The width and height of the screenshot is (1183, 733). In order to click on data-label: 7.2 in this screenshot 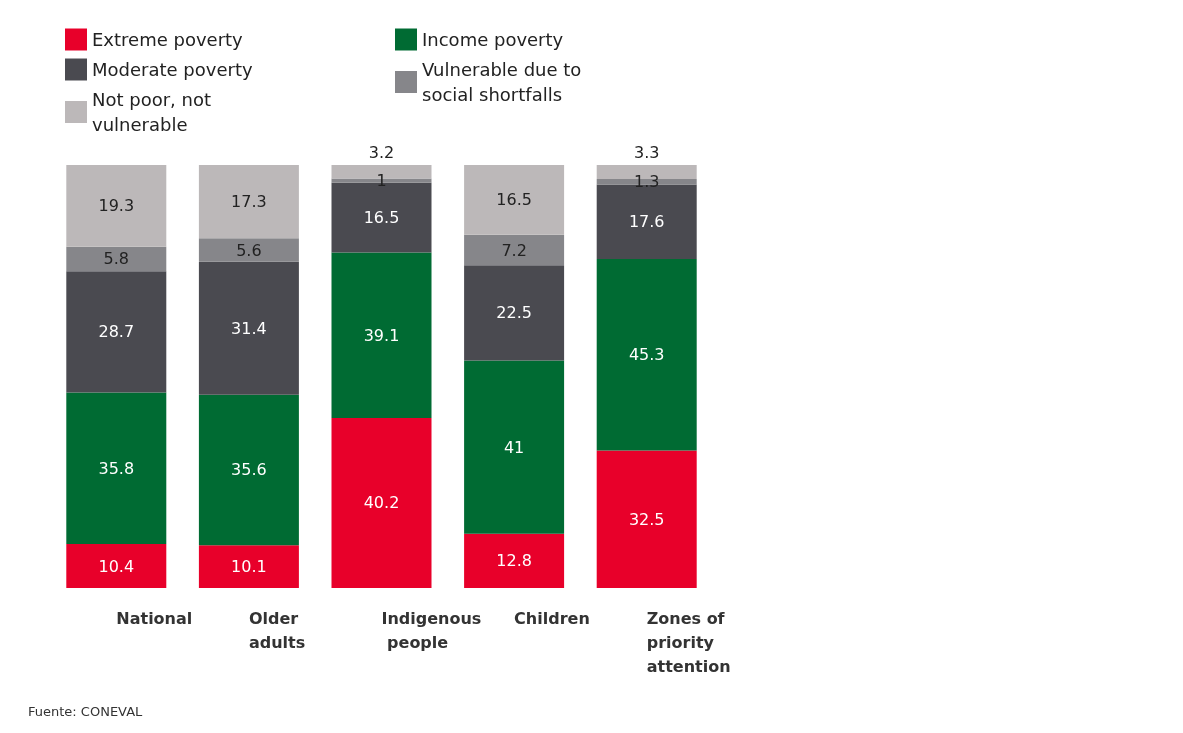, I will do `click(514, 250)`.